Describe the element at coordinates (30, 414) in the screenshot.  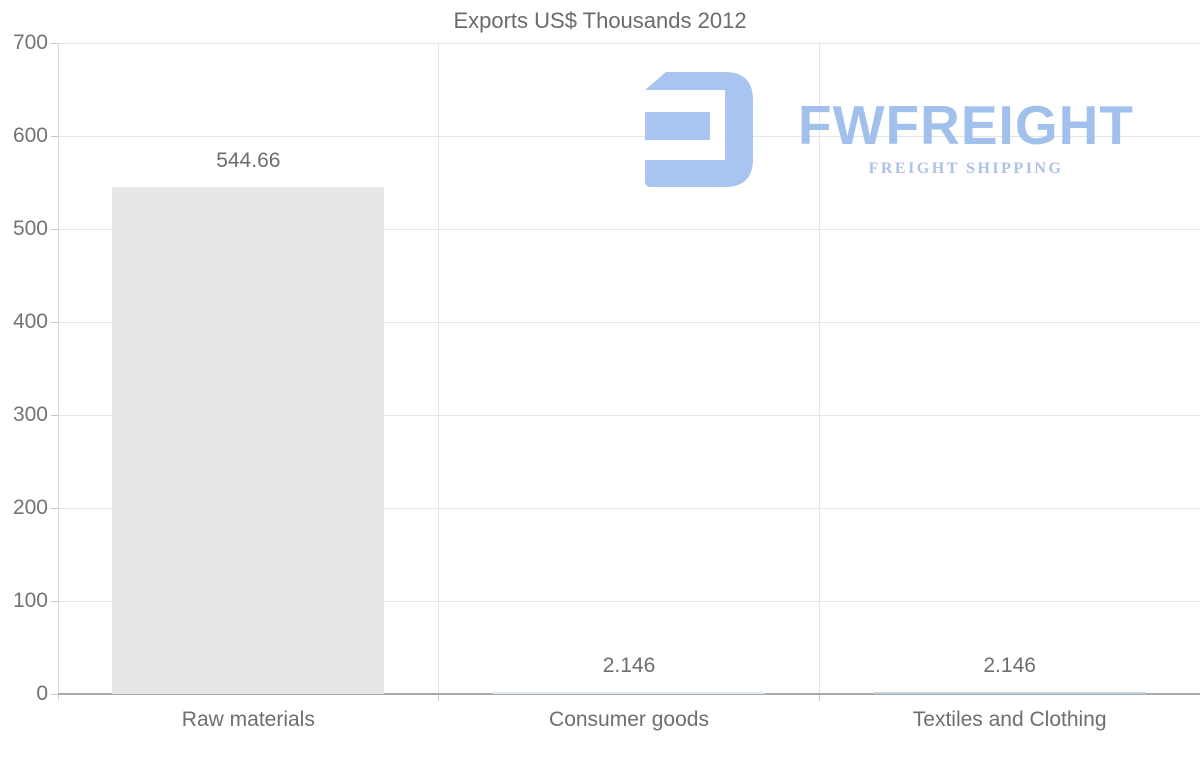
I see `y-tick-label-300: 300` at that location.